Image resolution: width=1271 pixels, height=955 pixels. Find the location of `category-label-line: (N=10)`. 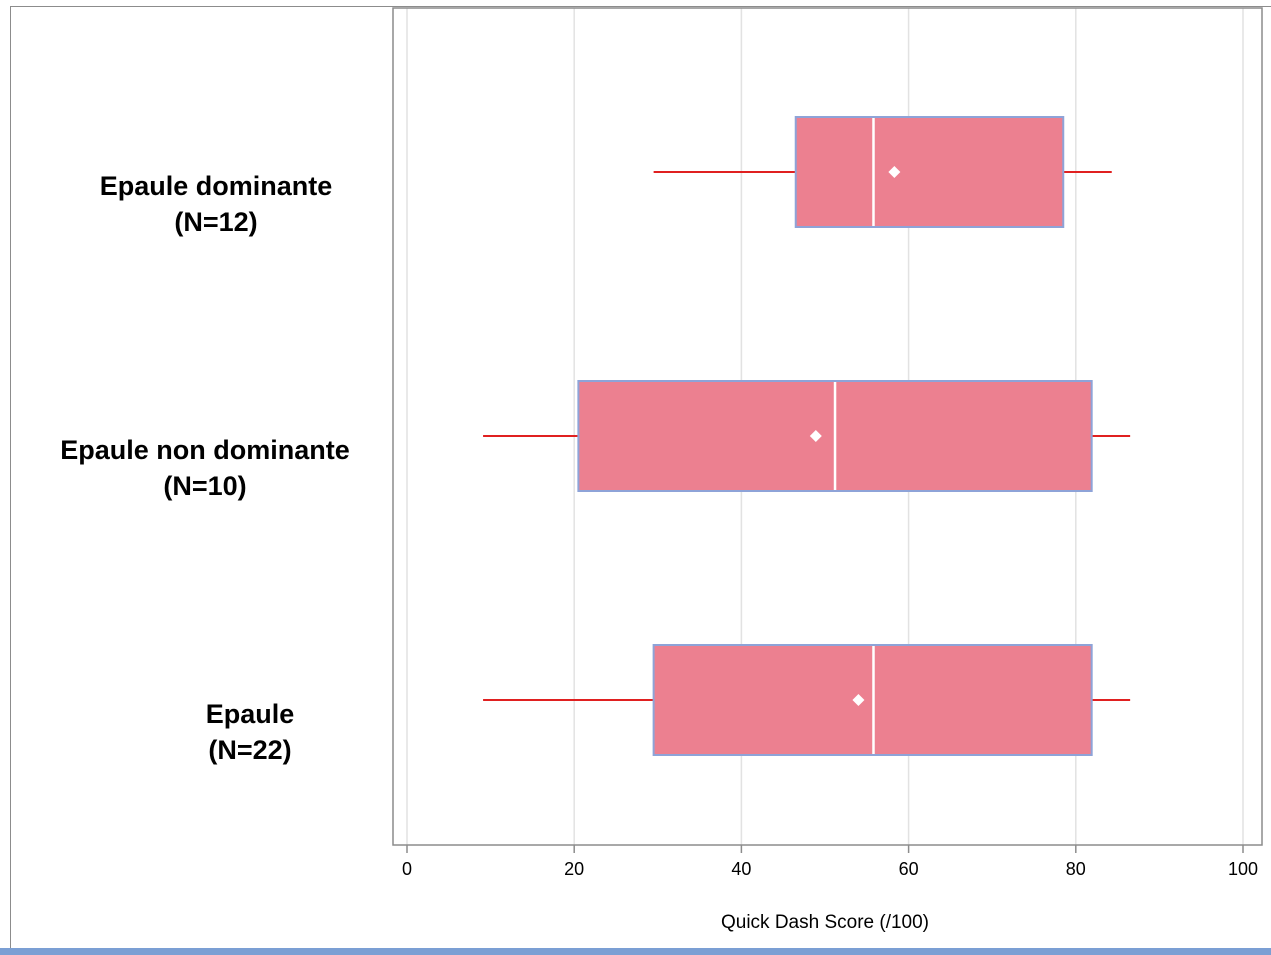

category-label-line: (N=10) is located at coordinates (204, 486).